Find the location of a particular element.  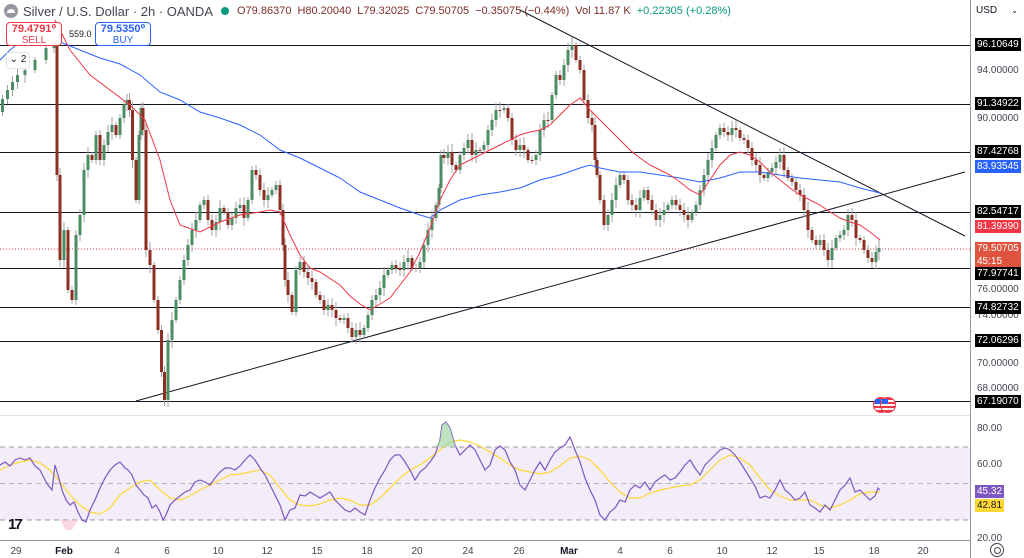

sell-label: SELL is located at coordinates (34, 40).